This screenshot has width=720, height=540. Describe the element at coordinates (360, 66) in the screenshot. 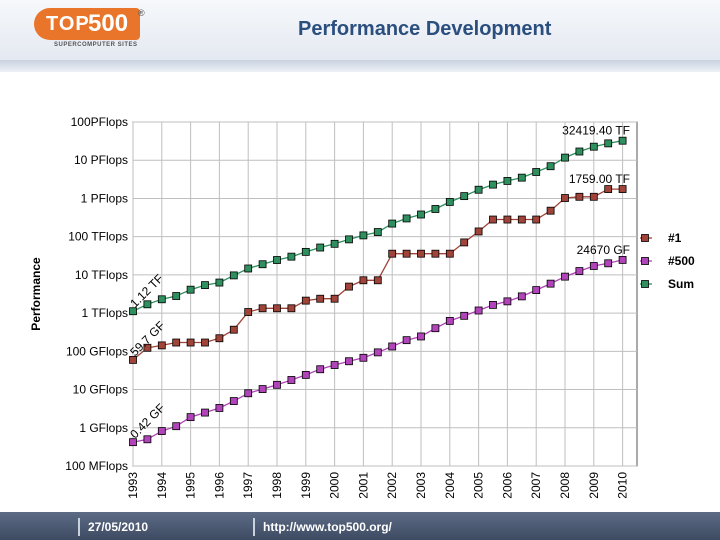

I see `header-band` at that location.